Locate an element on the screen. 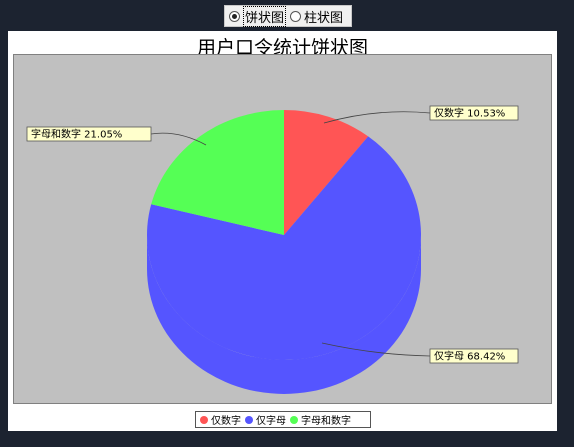 The height and width of the screenshot is (447, 574). pie-label-text: 仅字母 68.42% is located at coordinates (469, 356).